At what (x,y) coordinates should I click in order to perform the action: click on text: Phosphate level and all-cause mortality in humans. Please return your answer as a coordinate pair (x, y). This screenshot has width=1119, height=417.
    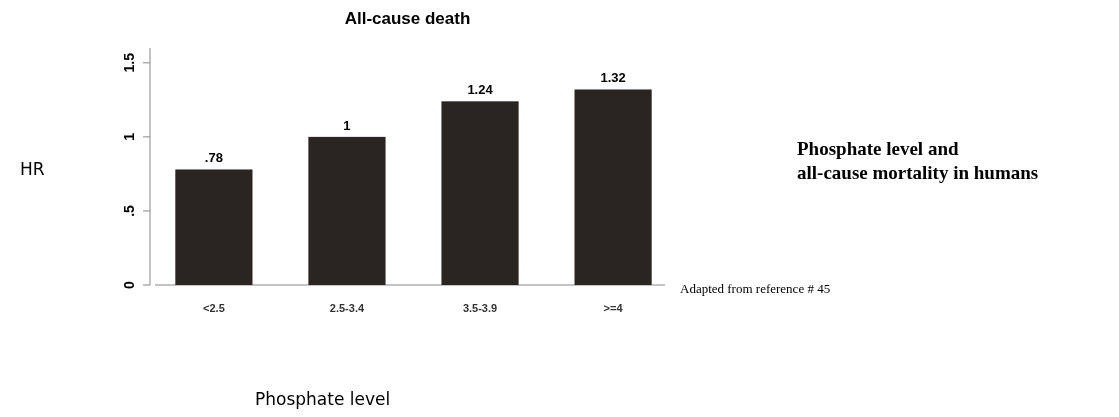
    Looking at the image, I should click on (918, 160).